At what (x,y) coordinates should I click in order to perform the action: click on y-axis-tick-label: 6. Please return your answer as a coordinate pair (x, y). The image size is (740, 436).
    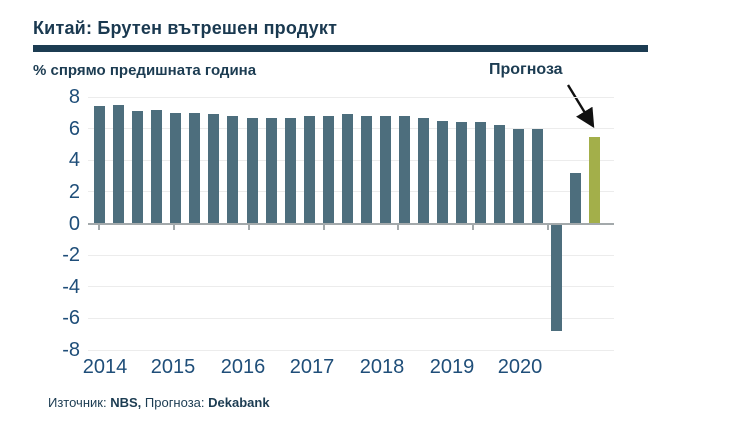
    Looking at the image, I should click on (74, 128).